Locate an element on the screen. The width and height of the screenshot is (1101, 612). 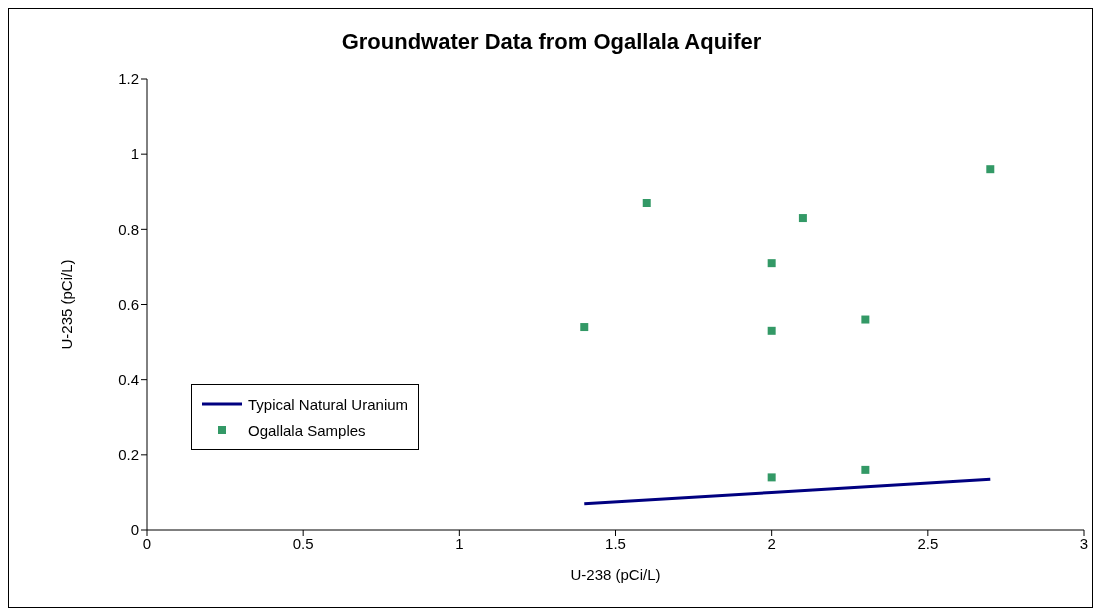
x-tick-label: 3 is located at coordinates (1084, 543).